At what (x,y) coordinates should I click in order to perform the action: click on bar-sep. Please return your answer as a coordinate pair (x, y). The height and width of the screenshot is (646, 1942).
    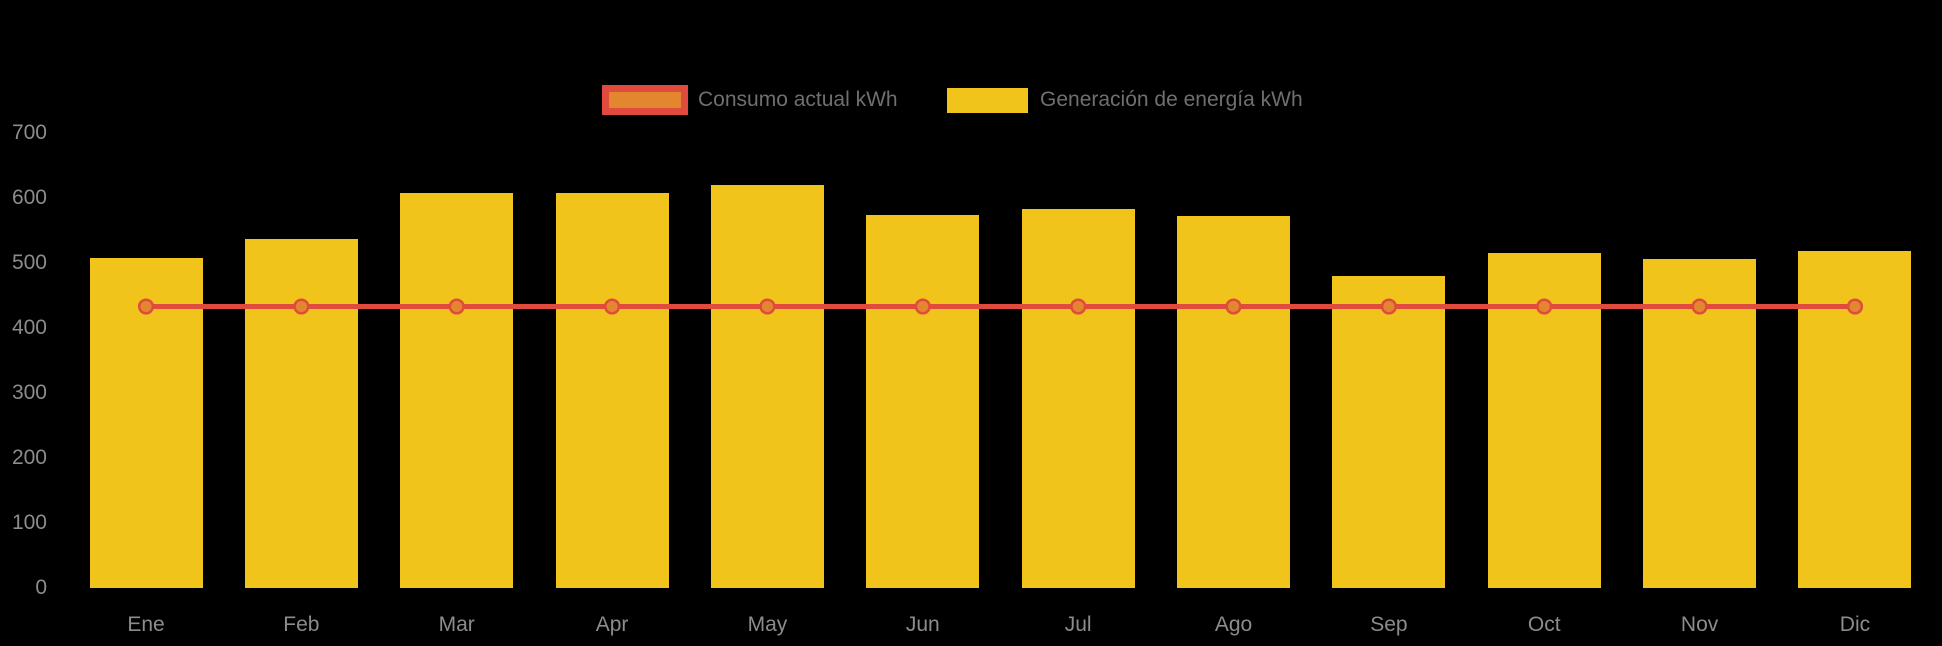
    Looking at the image, I should click on (1389, 432).